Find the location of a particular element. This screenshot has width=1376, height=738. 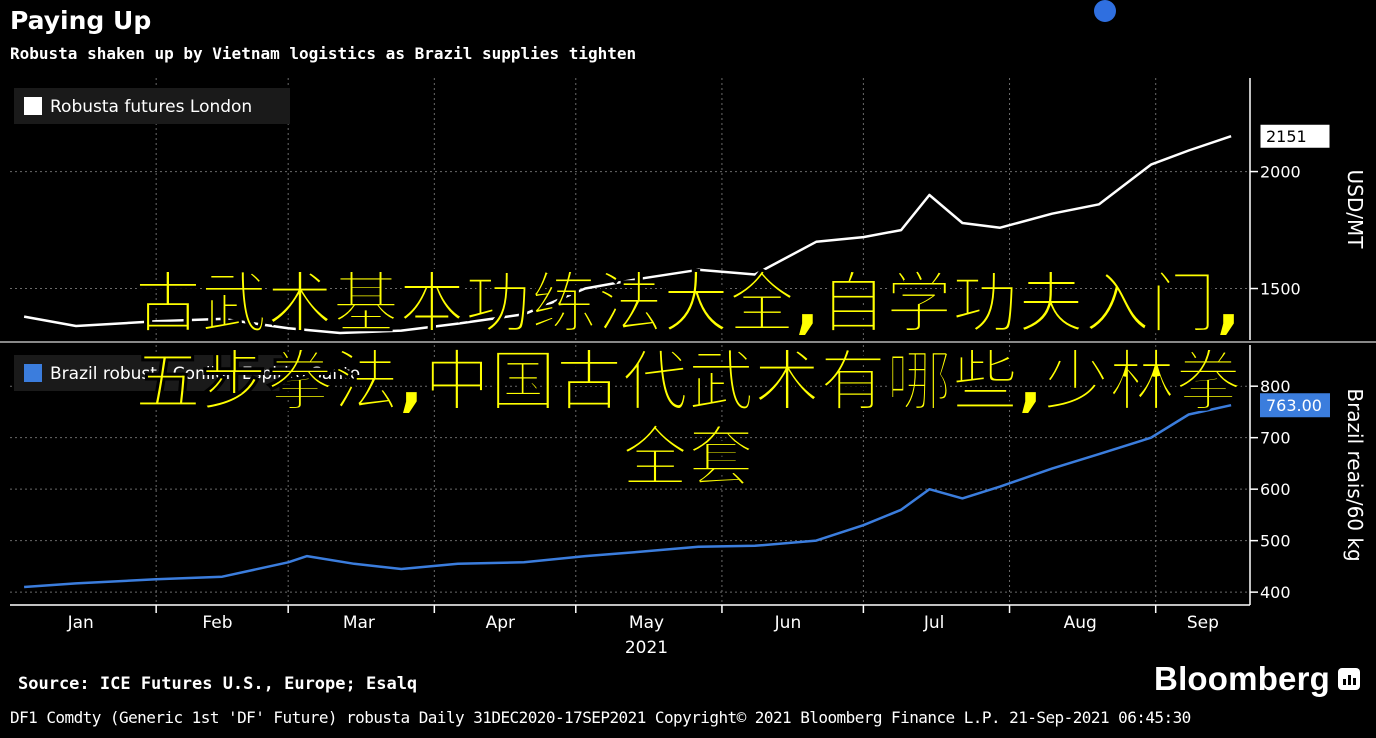

brazil-ylabel: Brazil reais/60 kg is located at coordinates (1355, 474).